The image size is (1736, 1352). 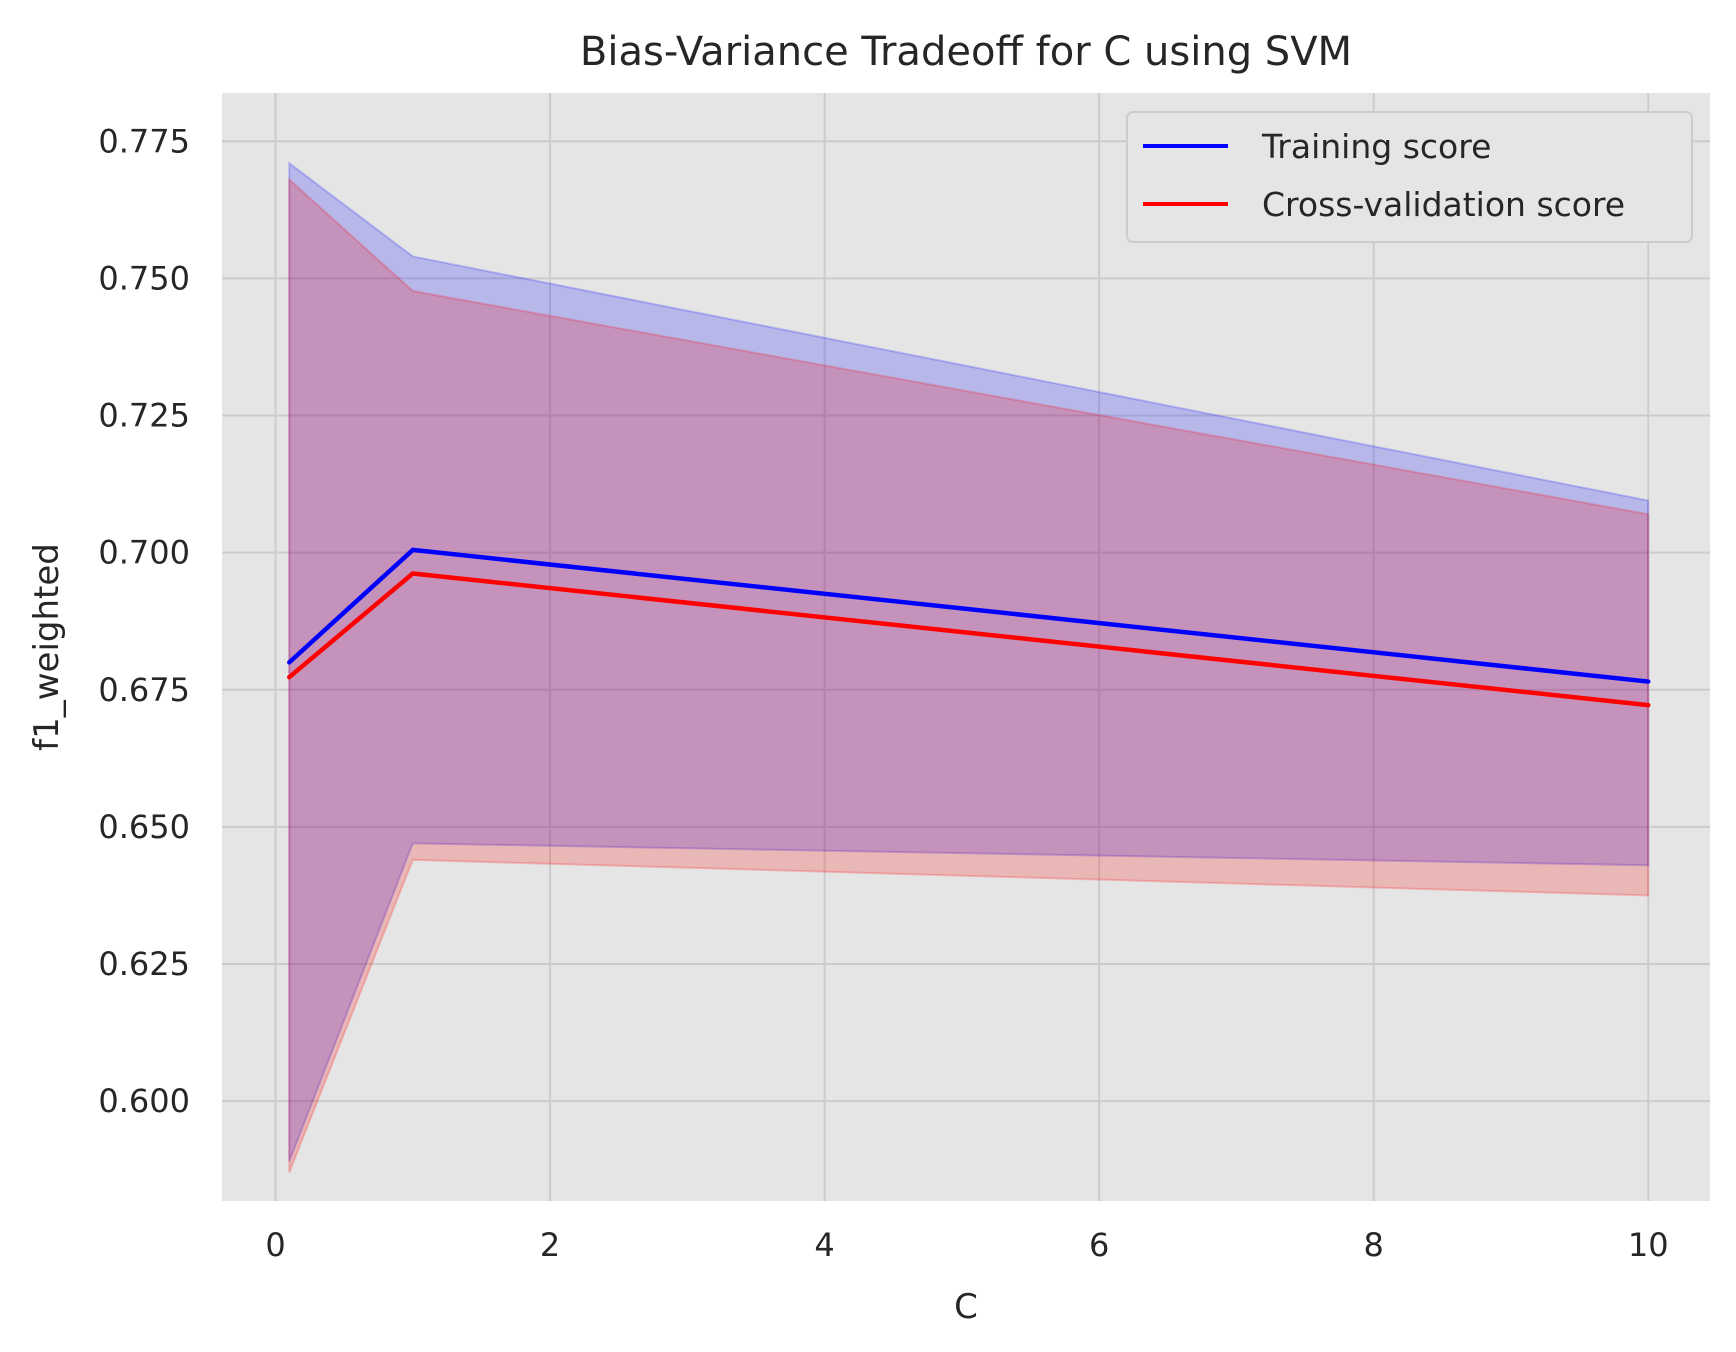 What do you see at coordinates (1374, 1245) in the screenshot?
I see `x-tick-label: 8` at bounding box center [1374, 1245].